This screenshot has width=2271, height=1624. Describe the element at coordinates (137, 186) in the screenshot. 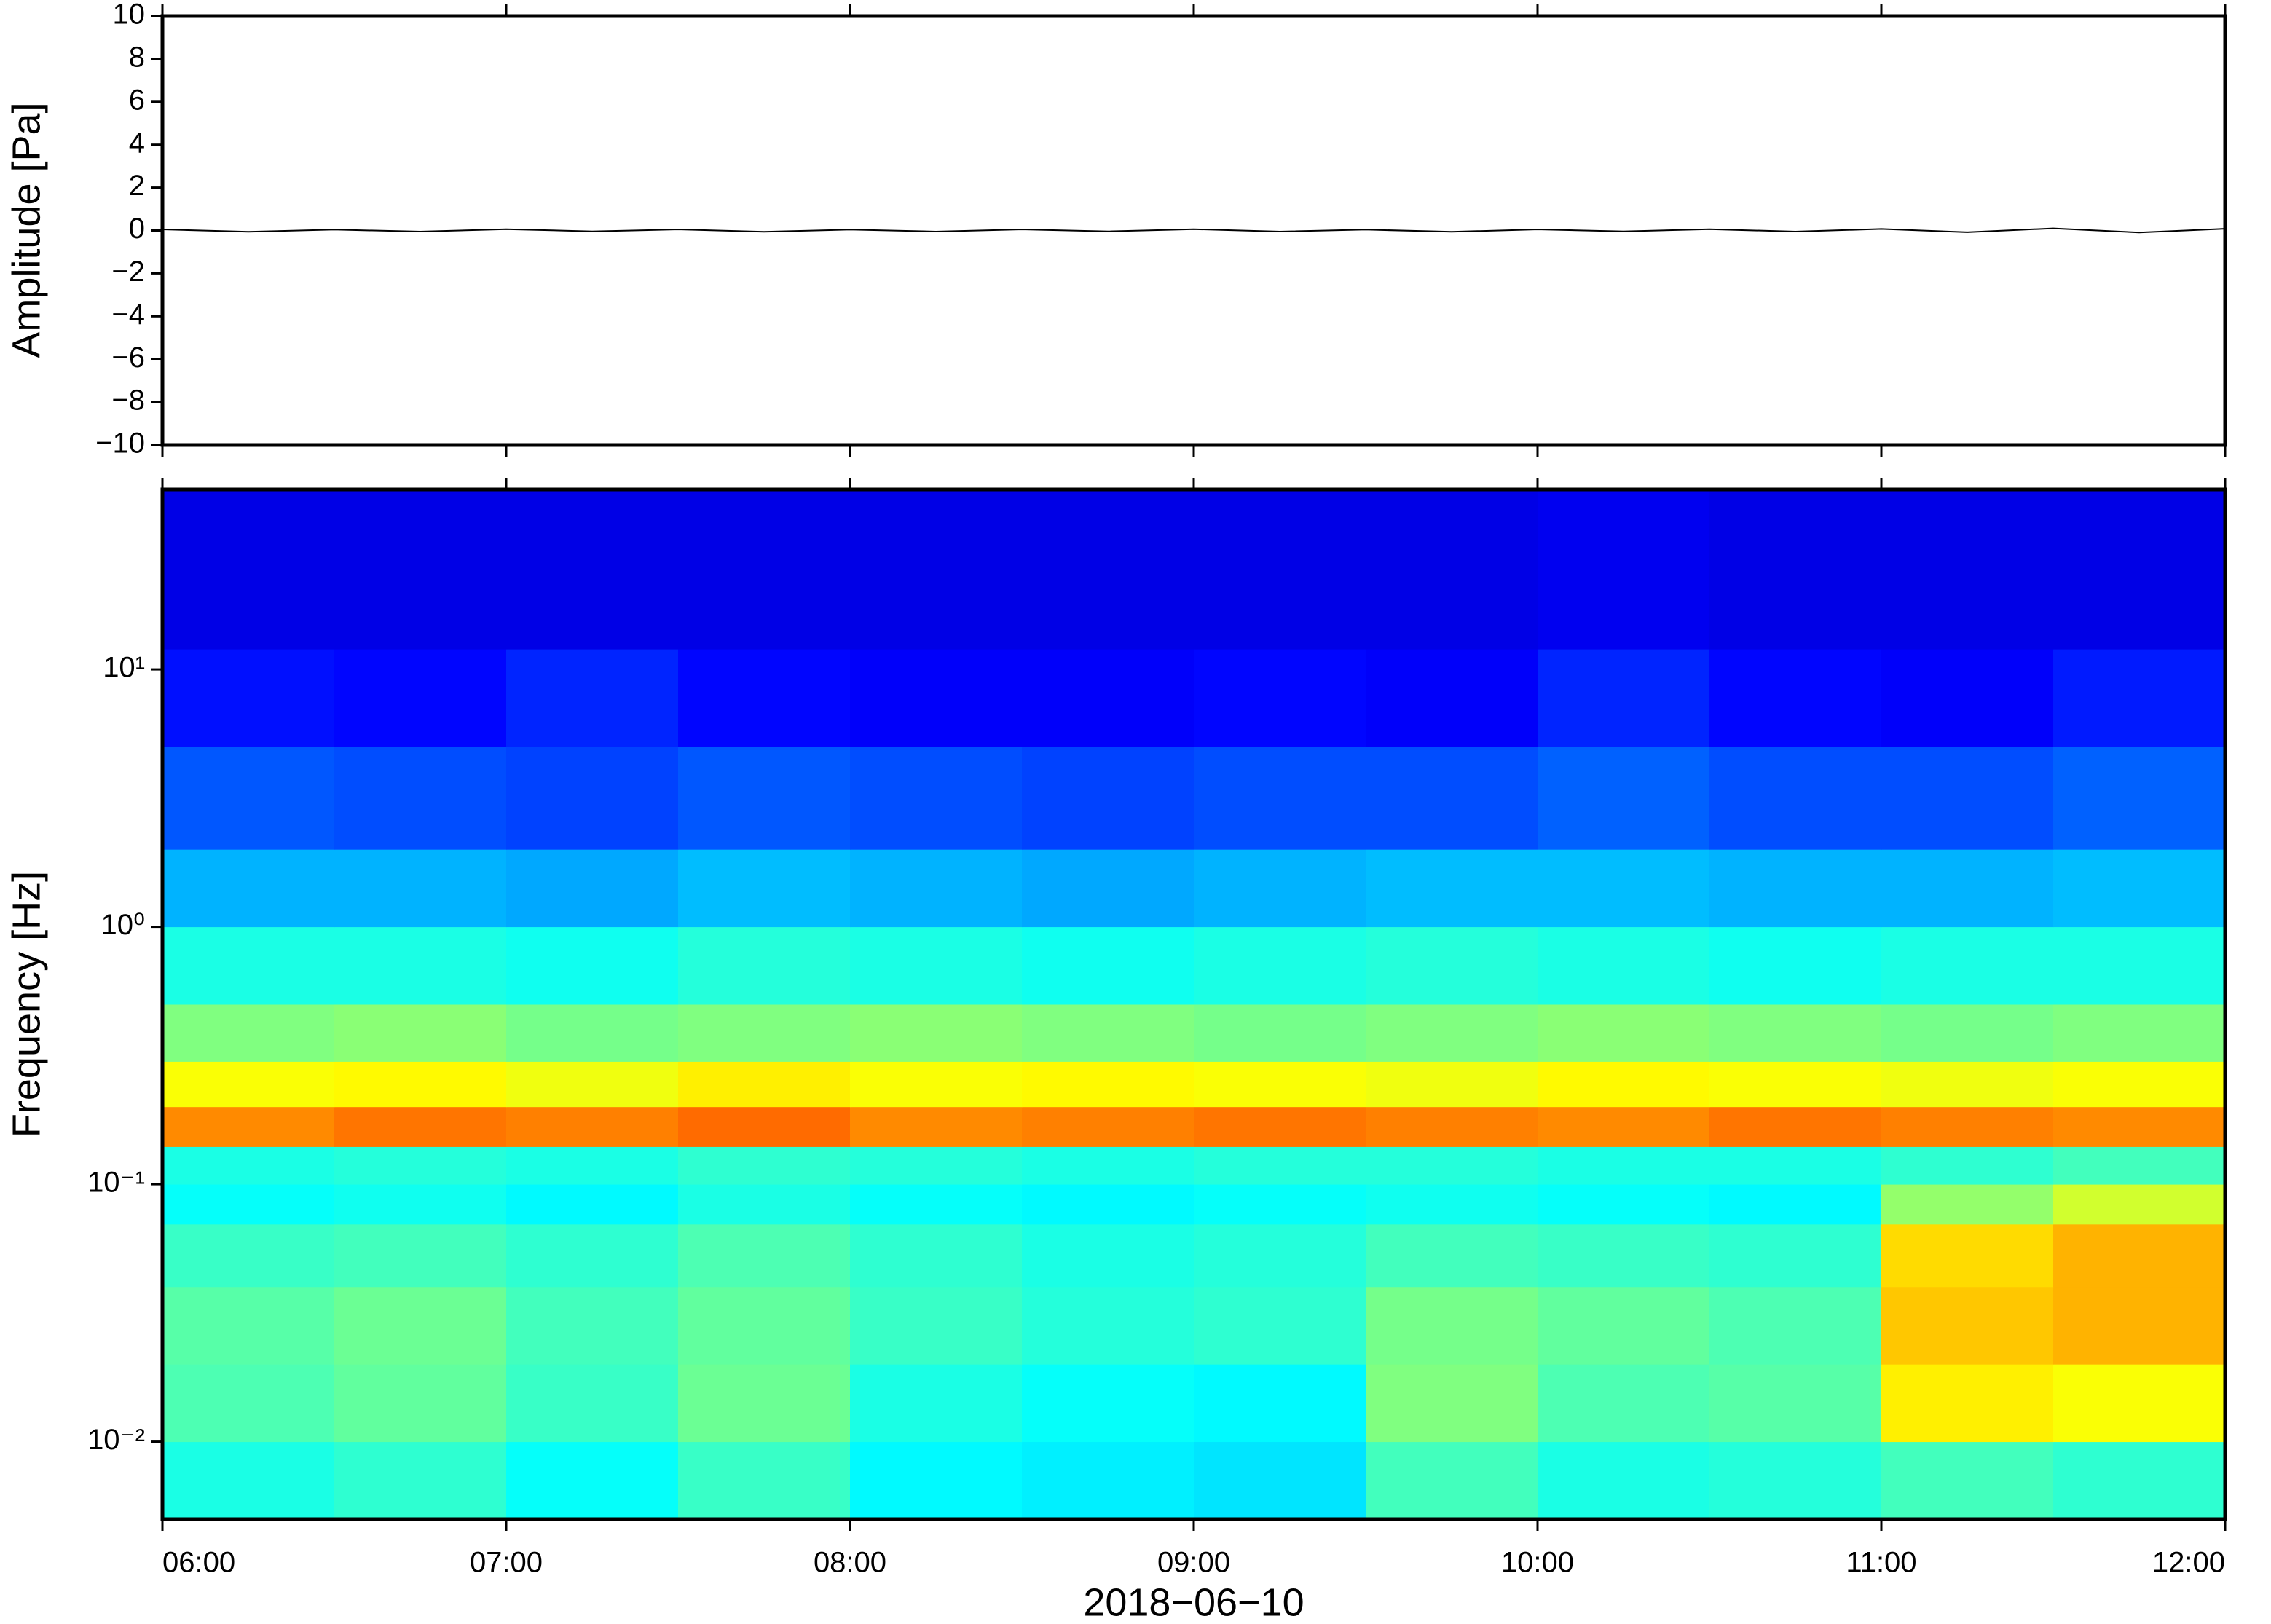

I see `y-tick-label: 2` at that location.